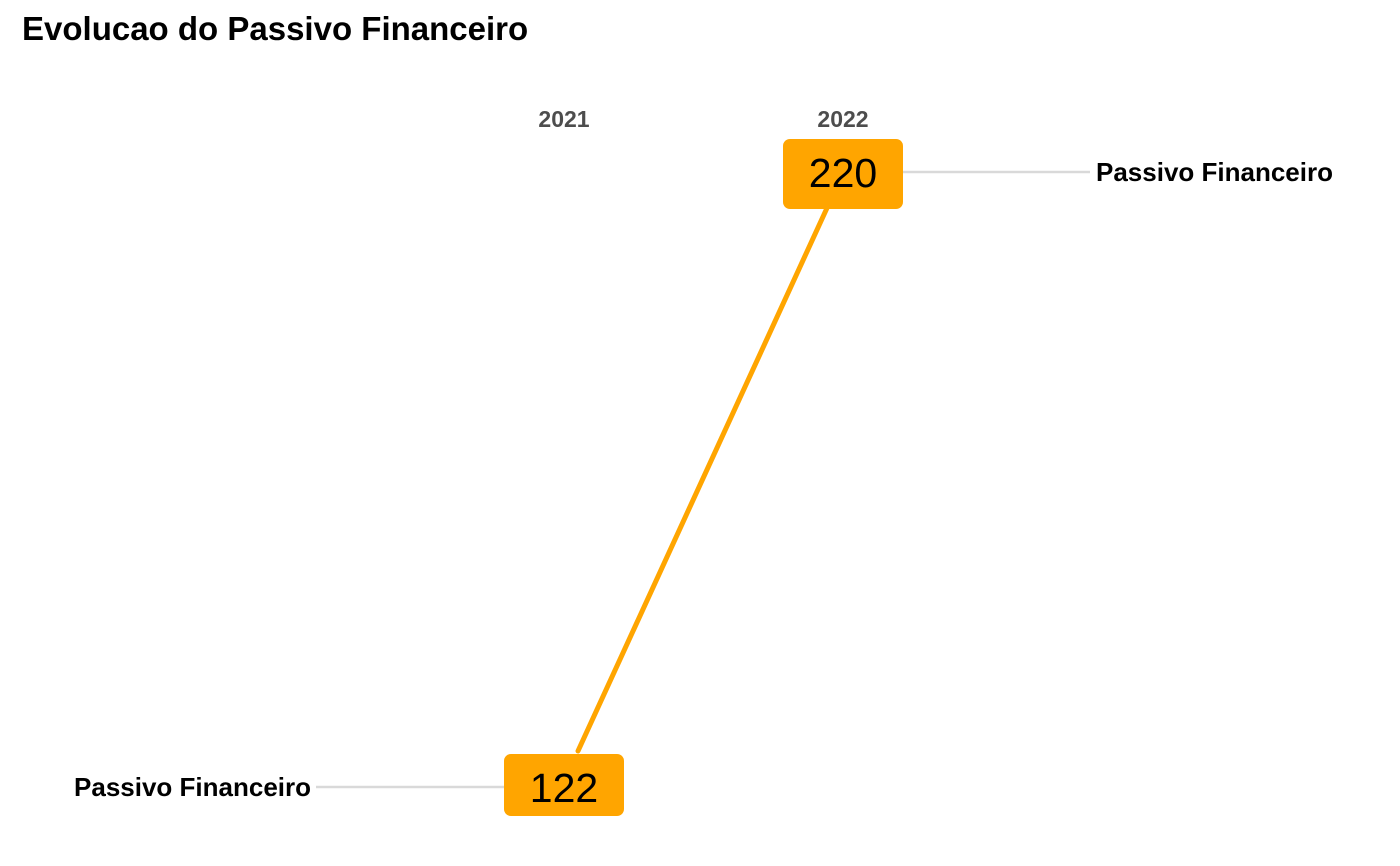 The width and height of the screenshot is (1400, 866). What do you see at coordinates (563, 119) in the screenshot?
I see `year-label-2021: 2021` at bounding box center [563, 119].